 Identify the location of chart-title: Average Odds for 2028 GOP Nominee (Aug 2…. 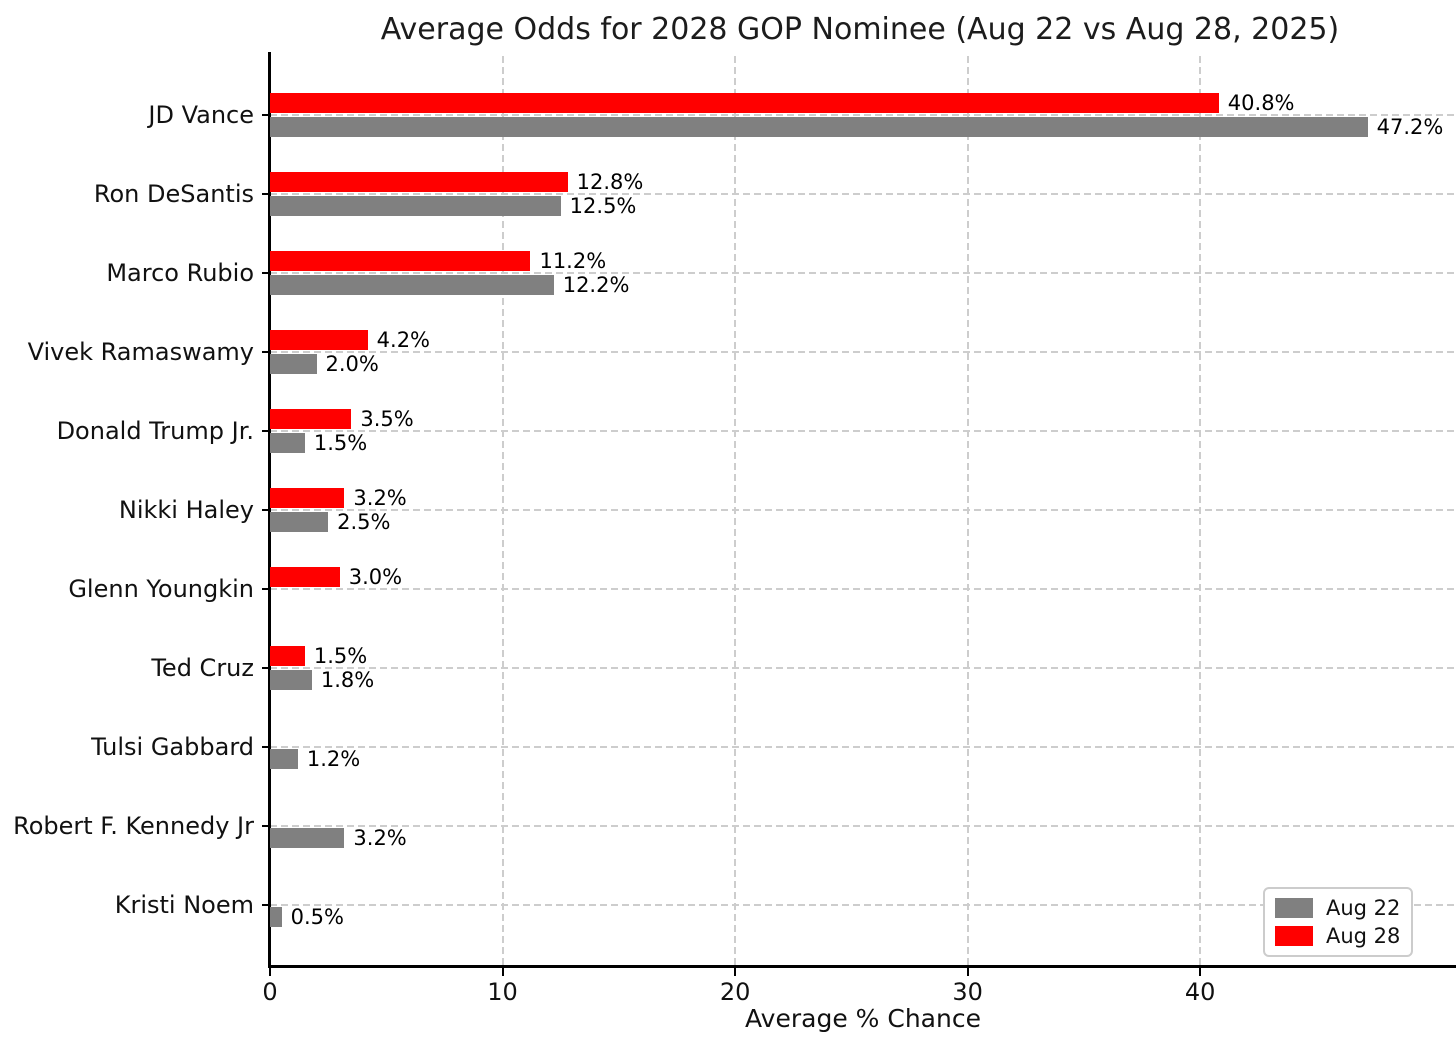
(860, 29).